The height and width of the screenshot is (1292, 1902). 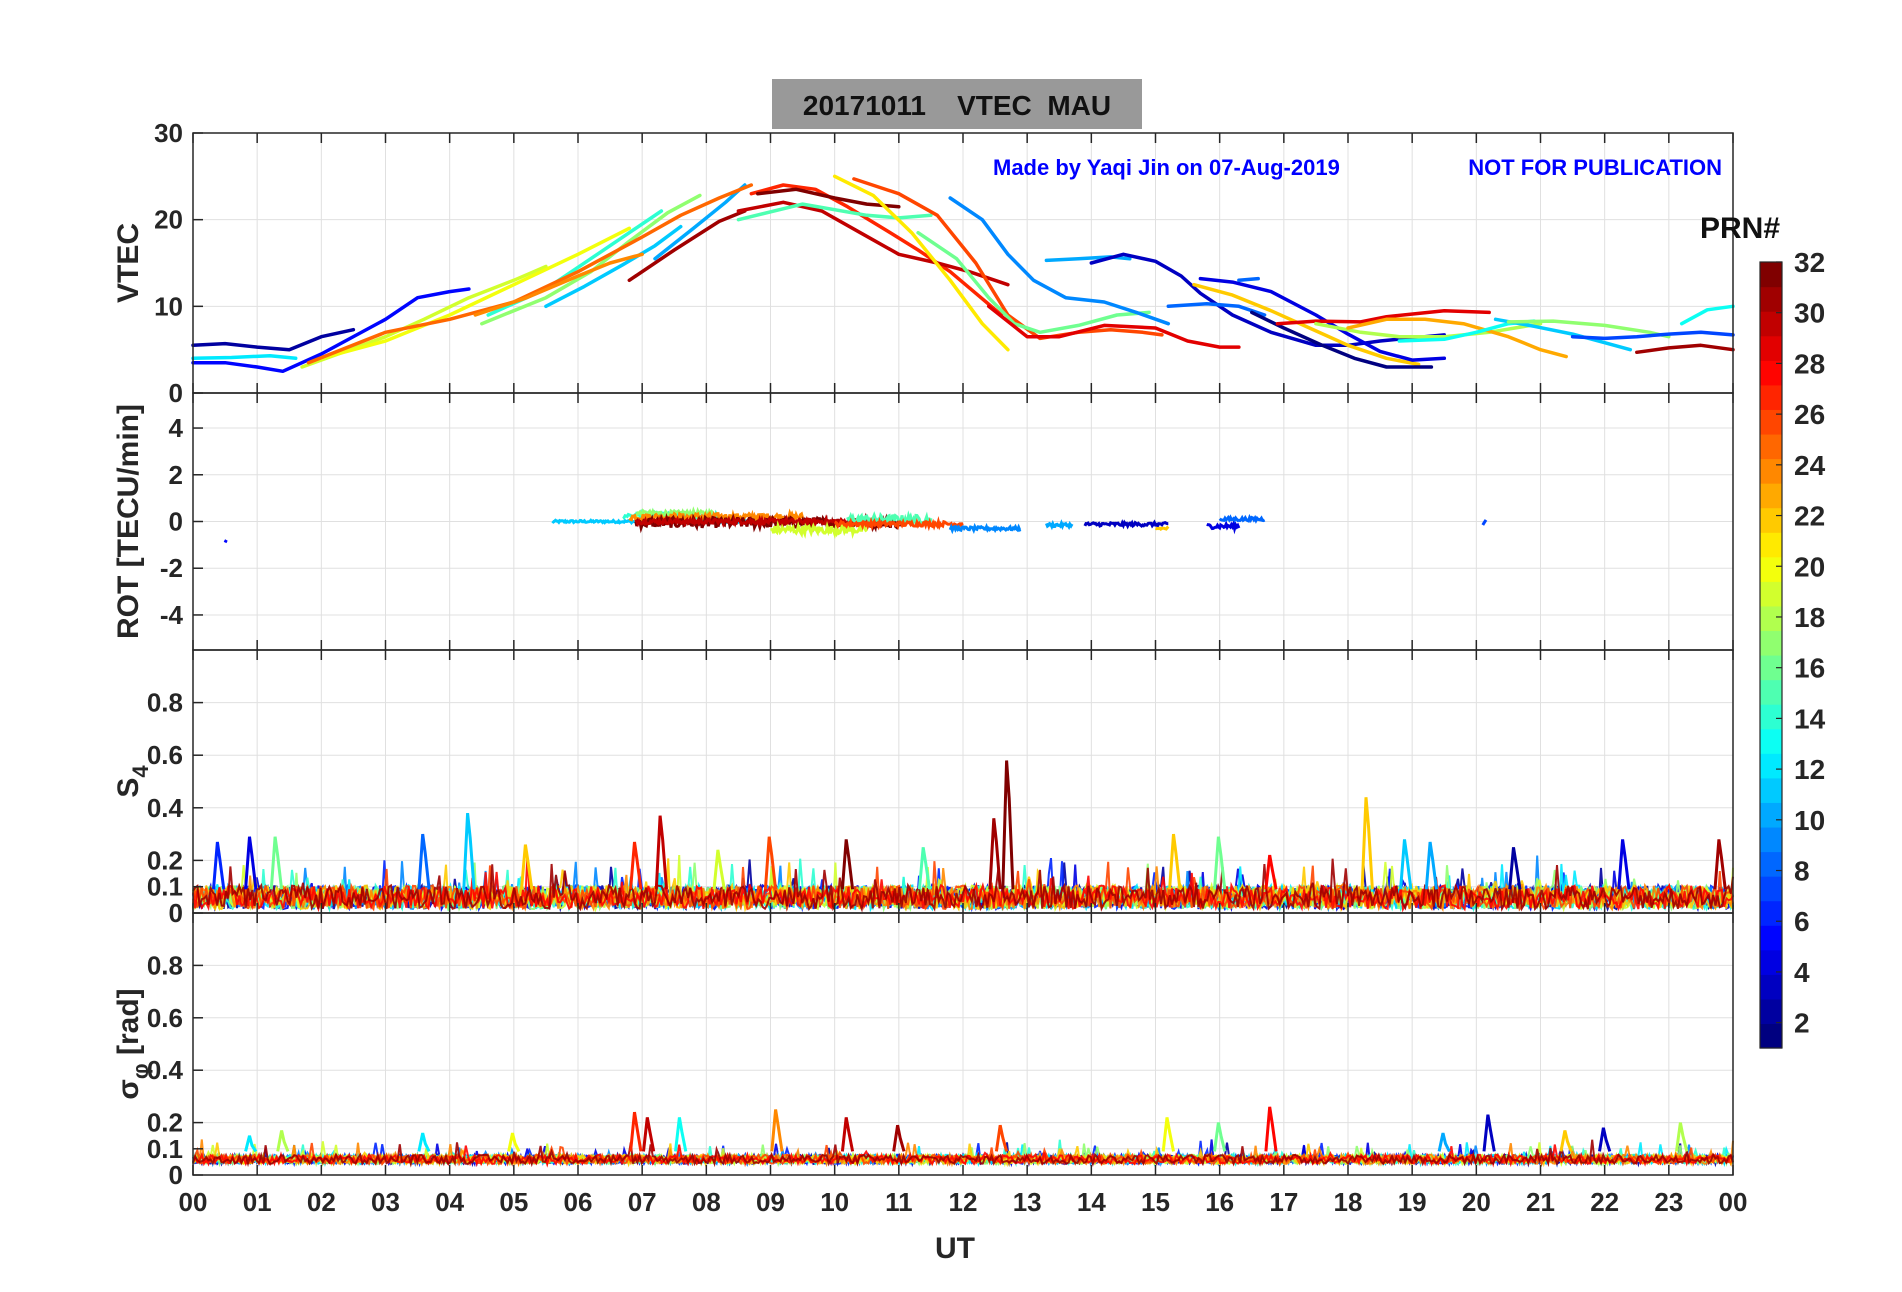 What do you see at coordinates (176, 393) in the screenshot?
I see `y-tick-label-vtec: 0` at bounding box center [176, 393].